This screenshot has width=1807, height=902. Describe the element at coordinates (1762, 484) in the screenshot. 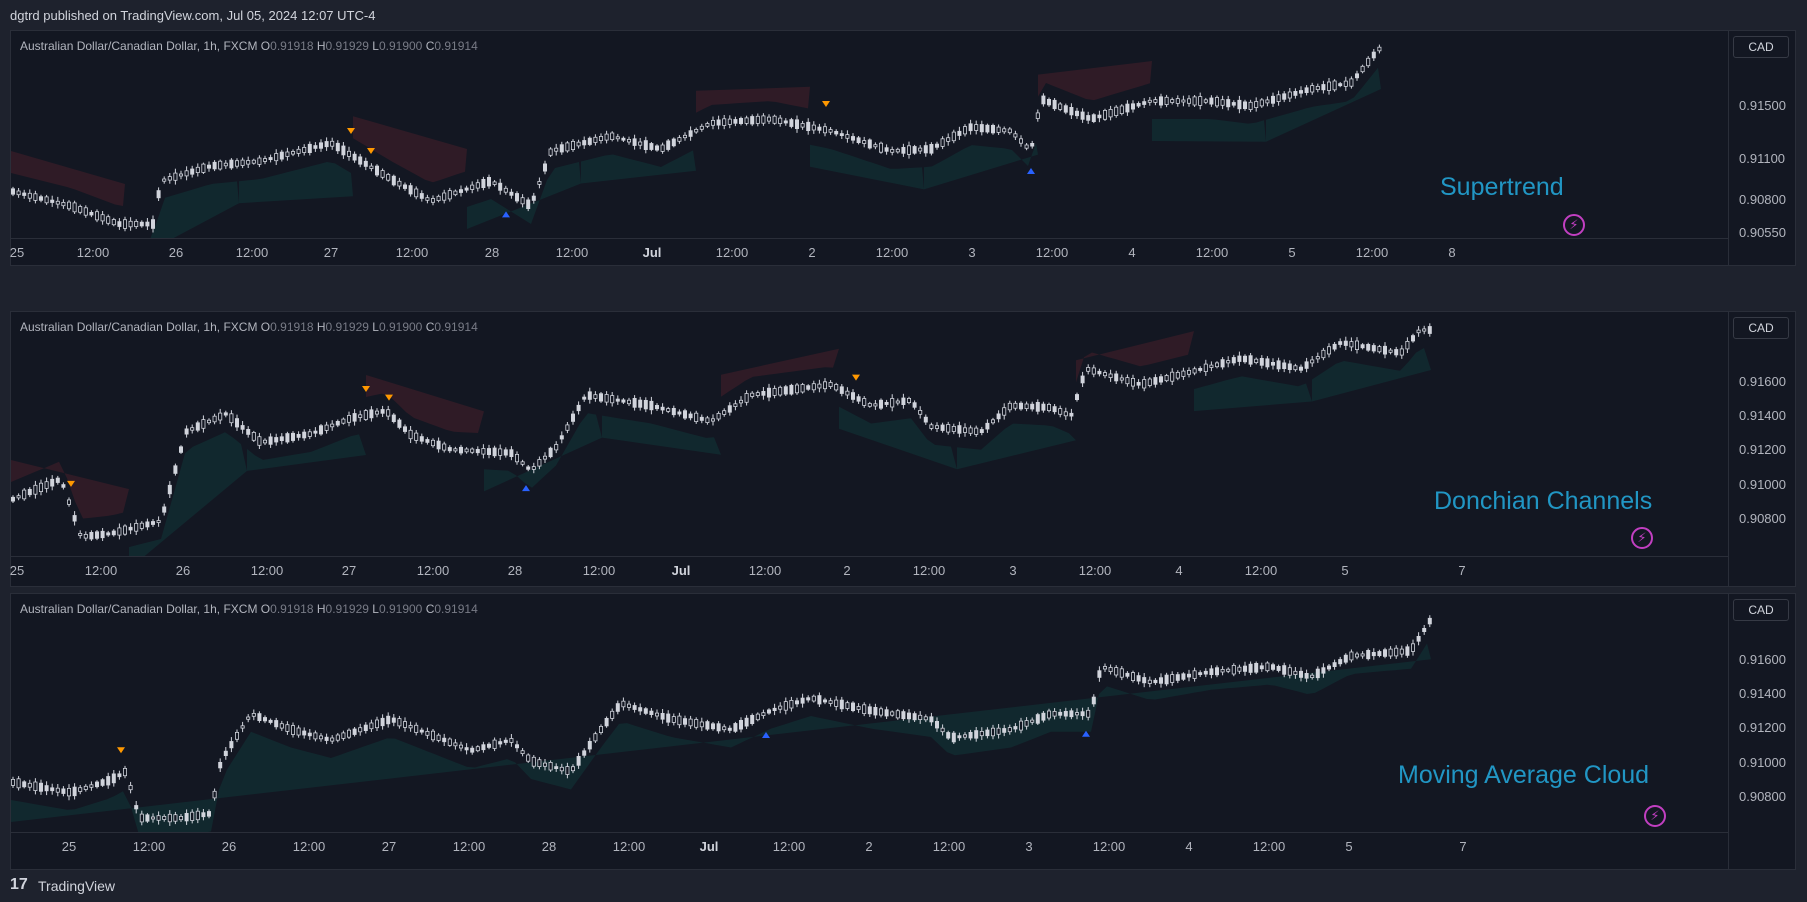

I see `price-label: 0.91000` at that location.